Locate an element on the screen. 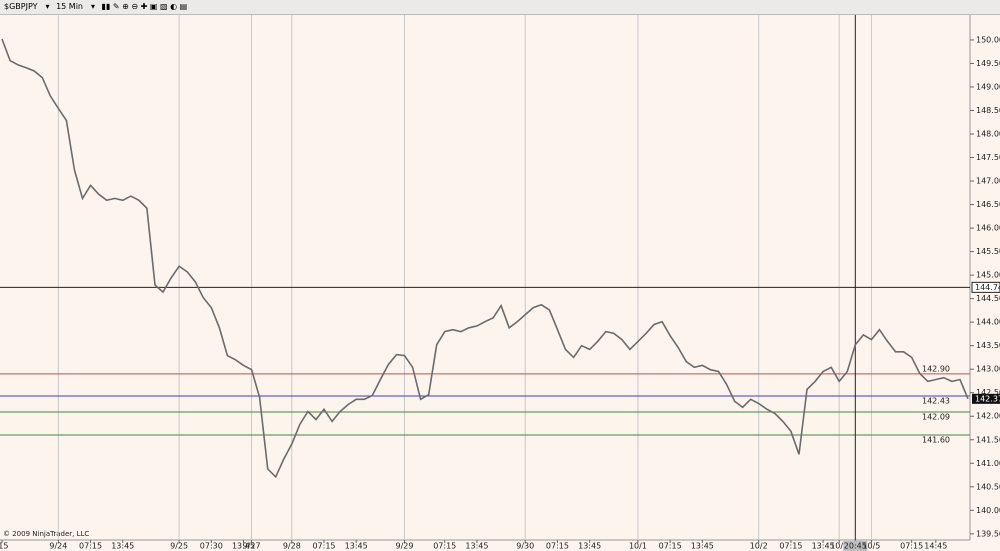 Image resolution: width=1000 pixels, height=551 pixels. y-tick-label: 144.00 is located at coordinates (988, 322).